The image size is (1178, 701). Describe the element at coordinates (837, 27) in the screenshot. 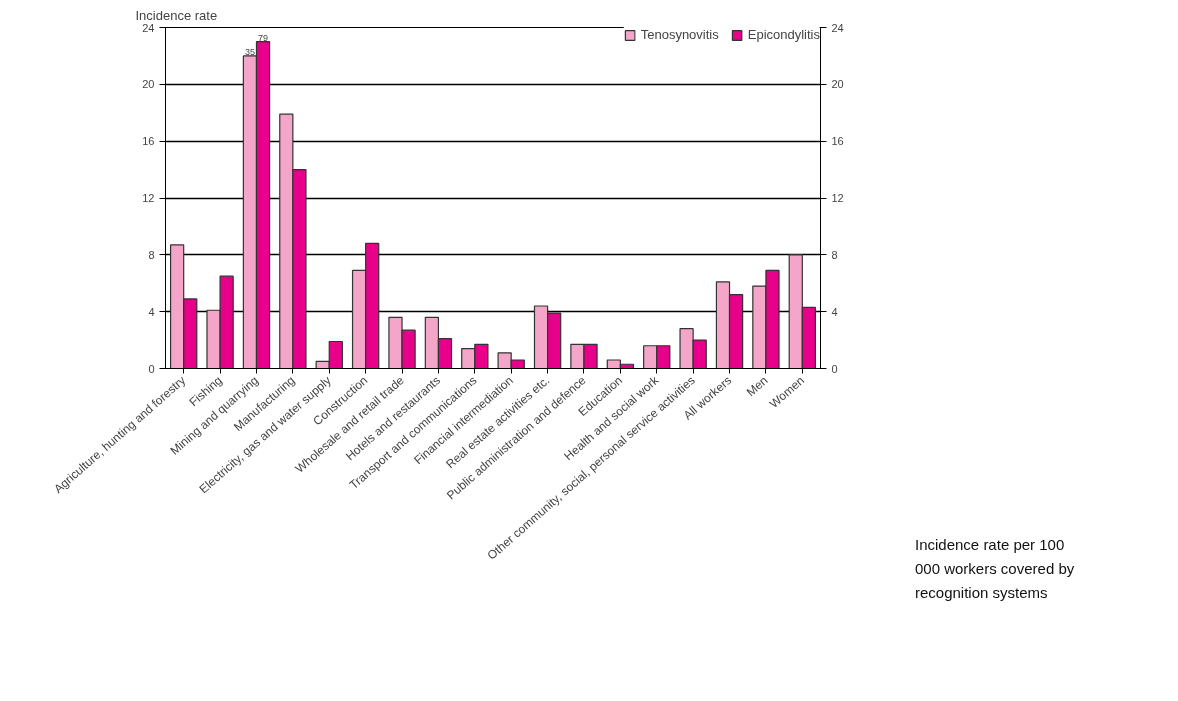

I see `y2-tick-label: 24` at that location.